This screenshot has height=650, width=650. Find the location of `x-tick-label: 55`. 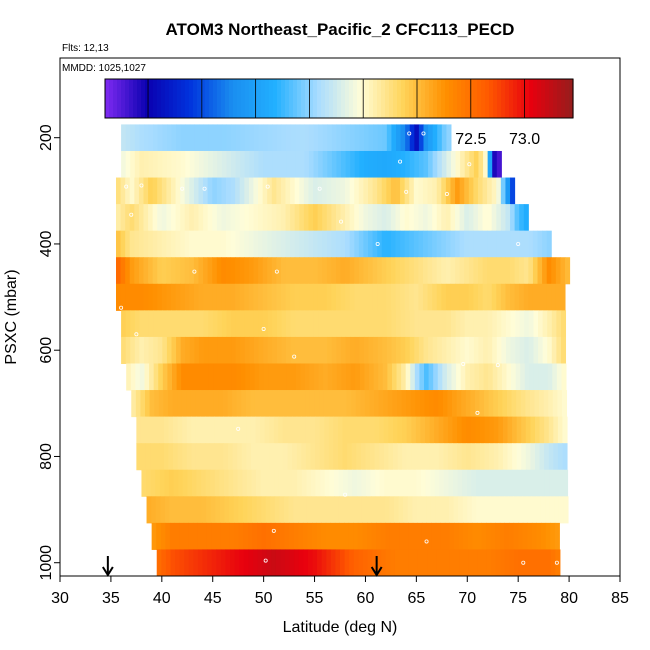

x-tick-label: 55 is located at coordinates (315, 598).